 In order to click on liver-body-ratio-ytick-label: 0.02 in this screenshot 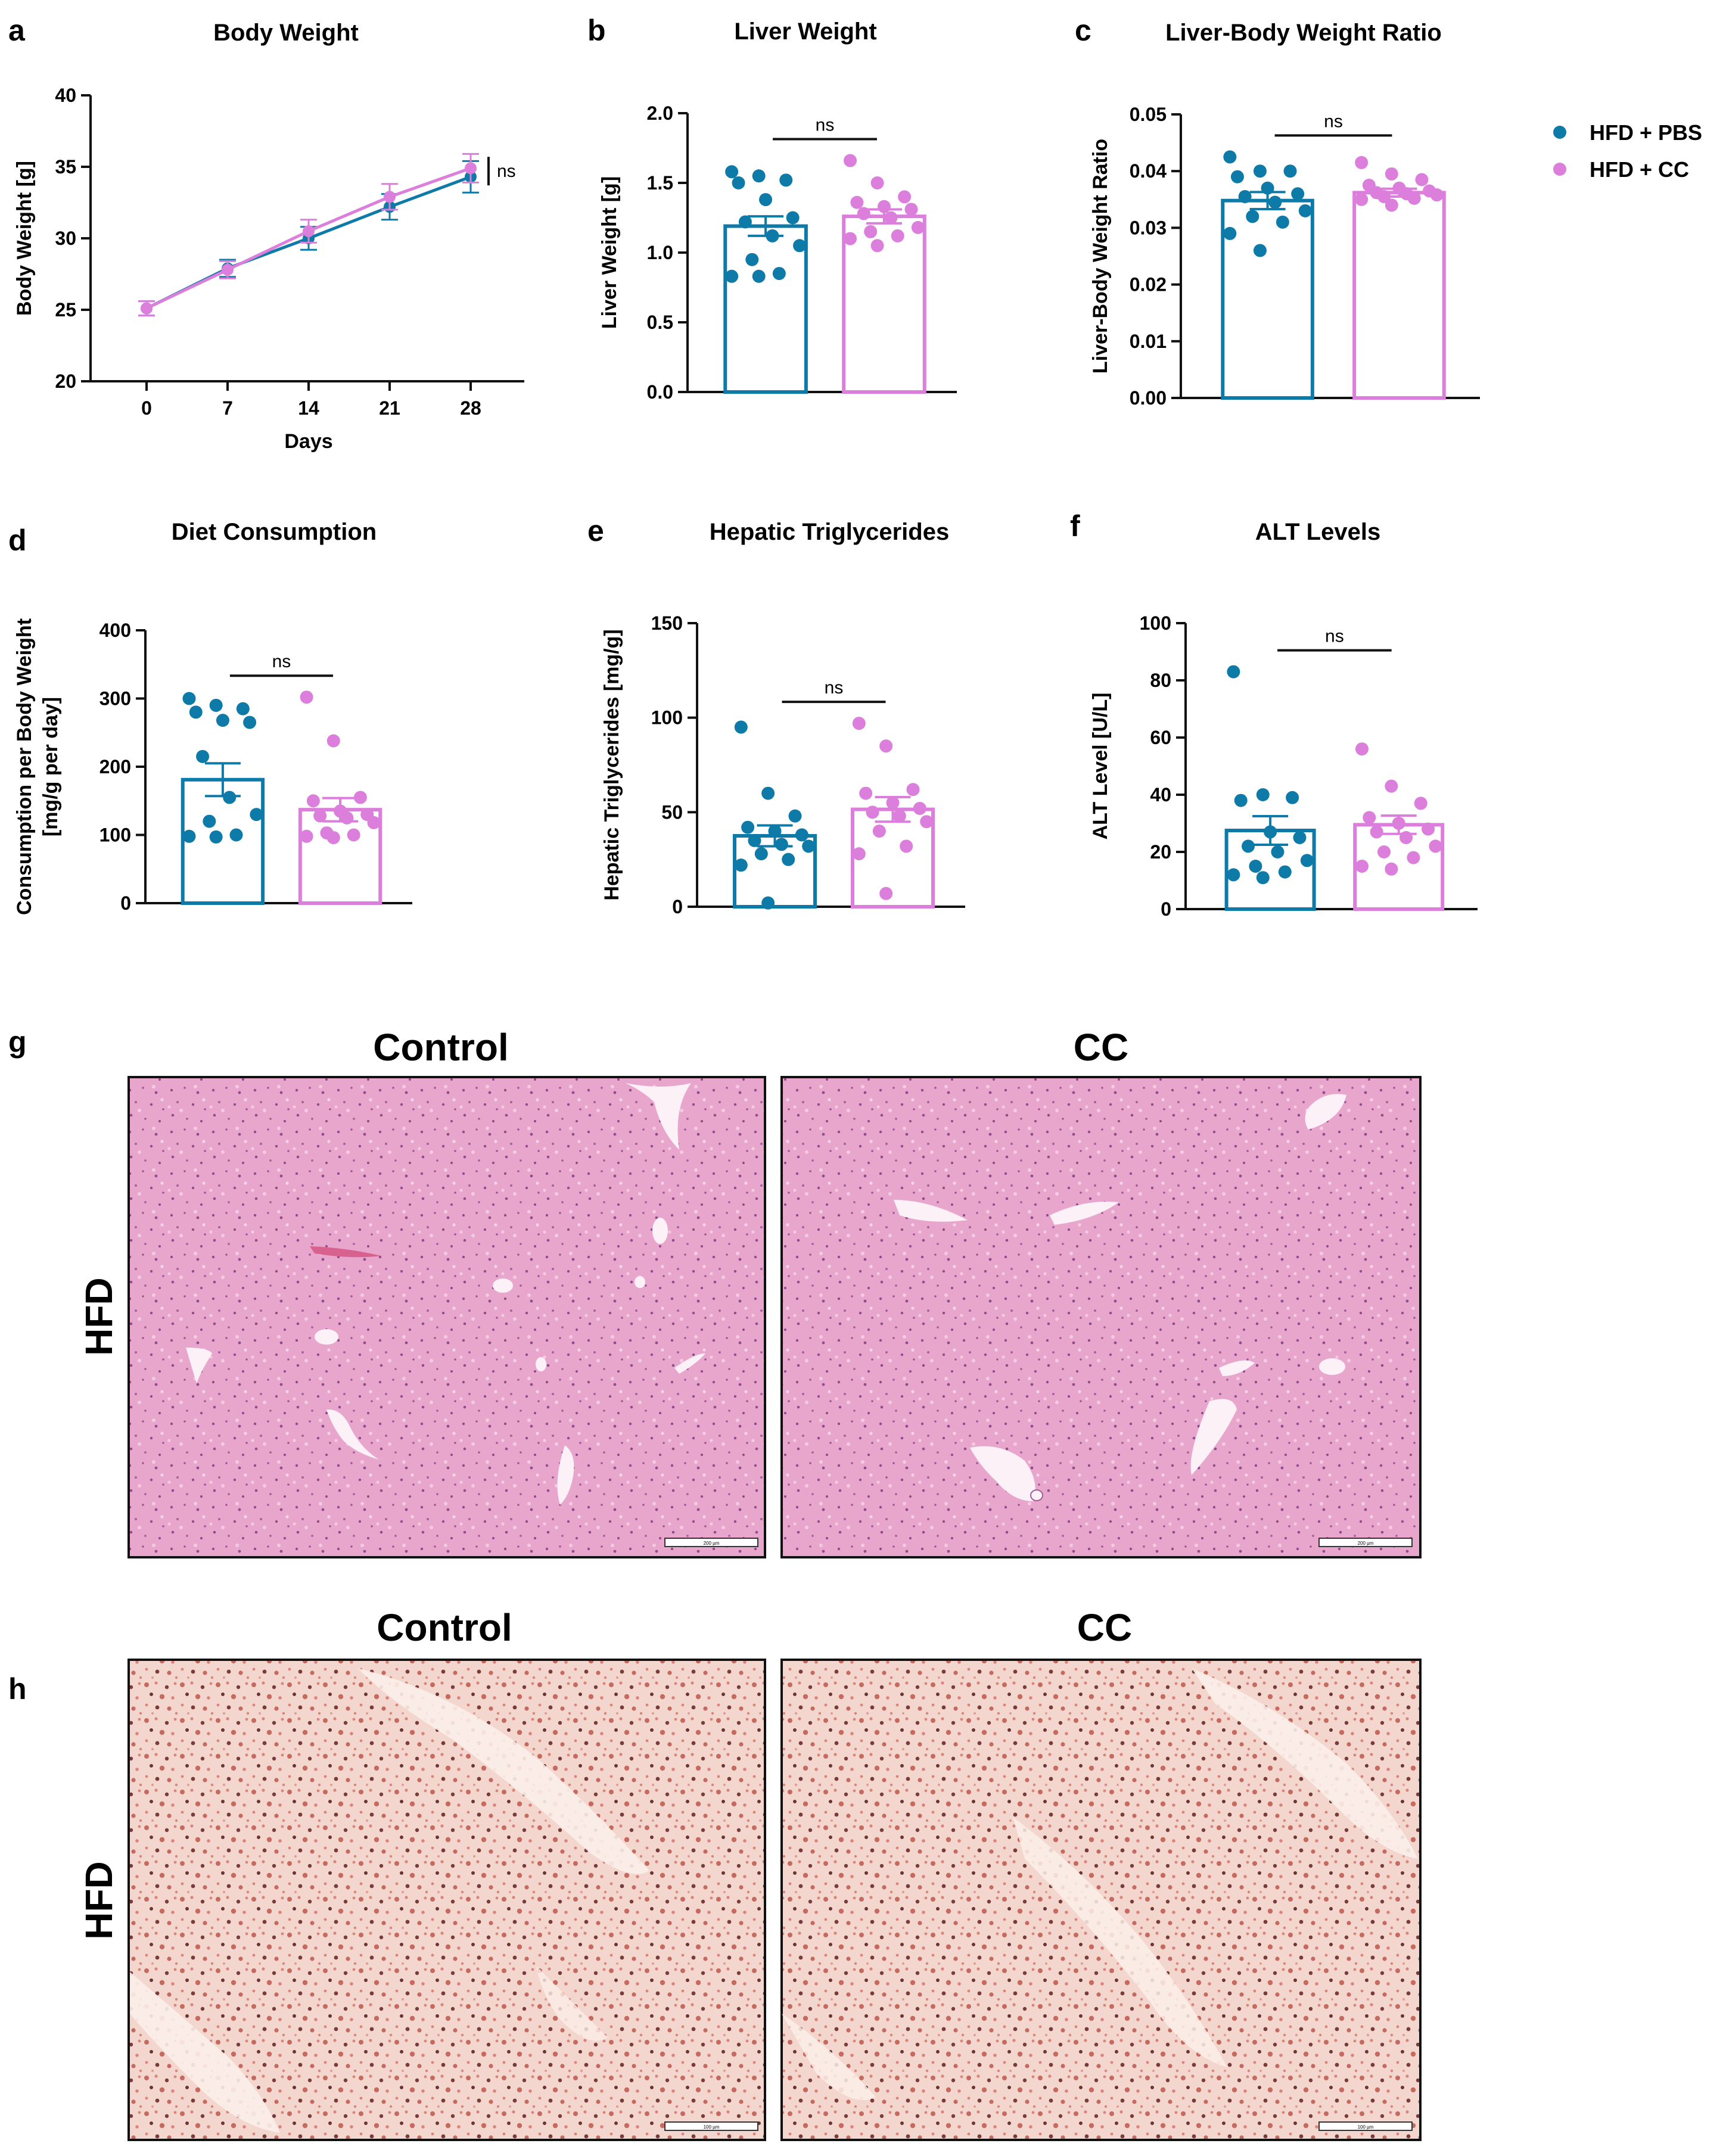, I will do `click(1148, 284)`.